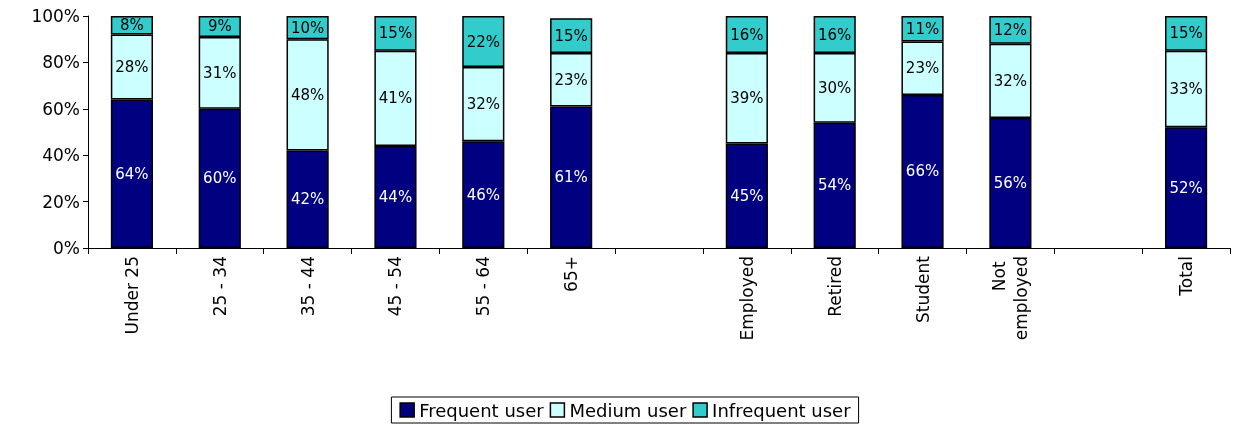 This screenshot has height=425, width=1250. Describe the element at coordinates (61, 108) in the screenshot. I see `y-tick-label: 60%` at that location.